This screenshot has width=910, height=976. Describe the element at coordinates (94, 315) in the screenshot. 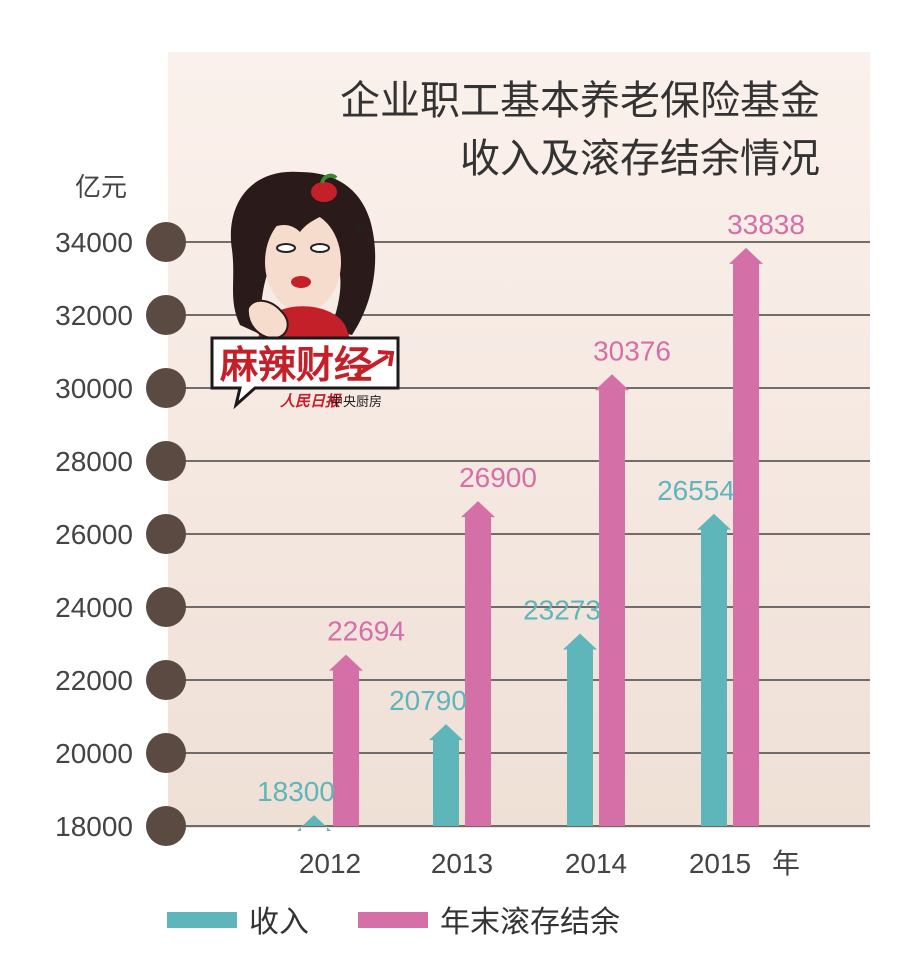

I see `y-tick-label: 32000` at that location.